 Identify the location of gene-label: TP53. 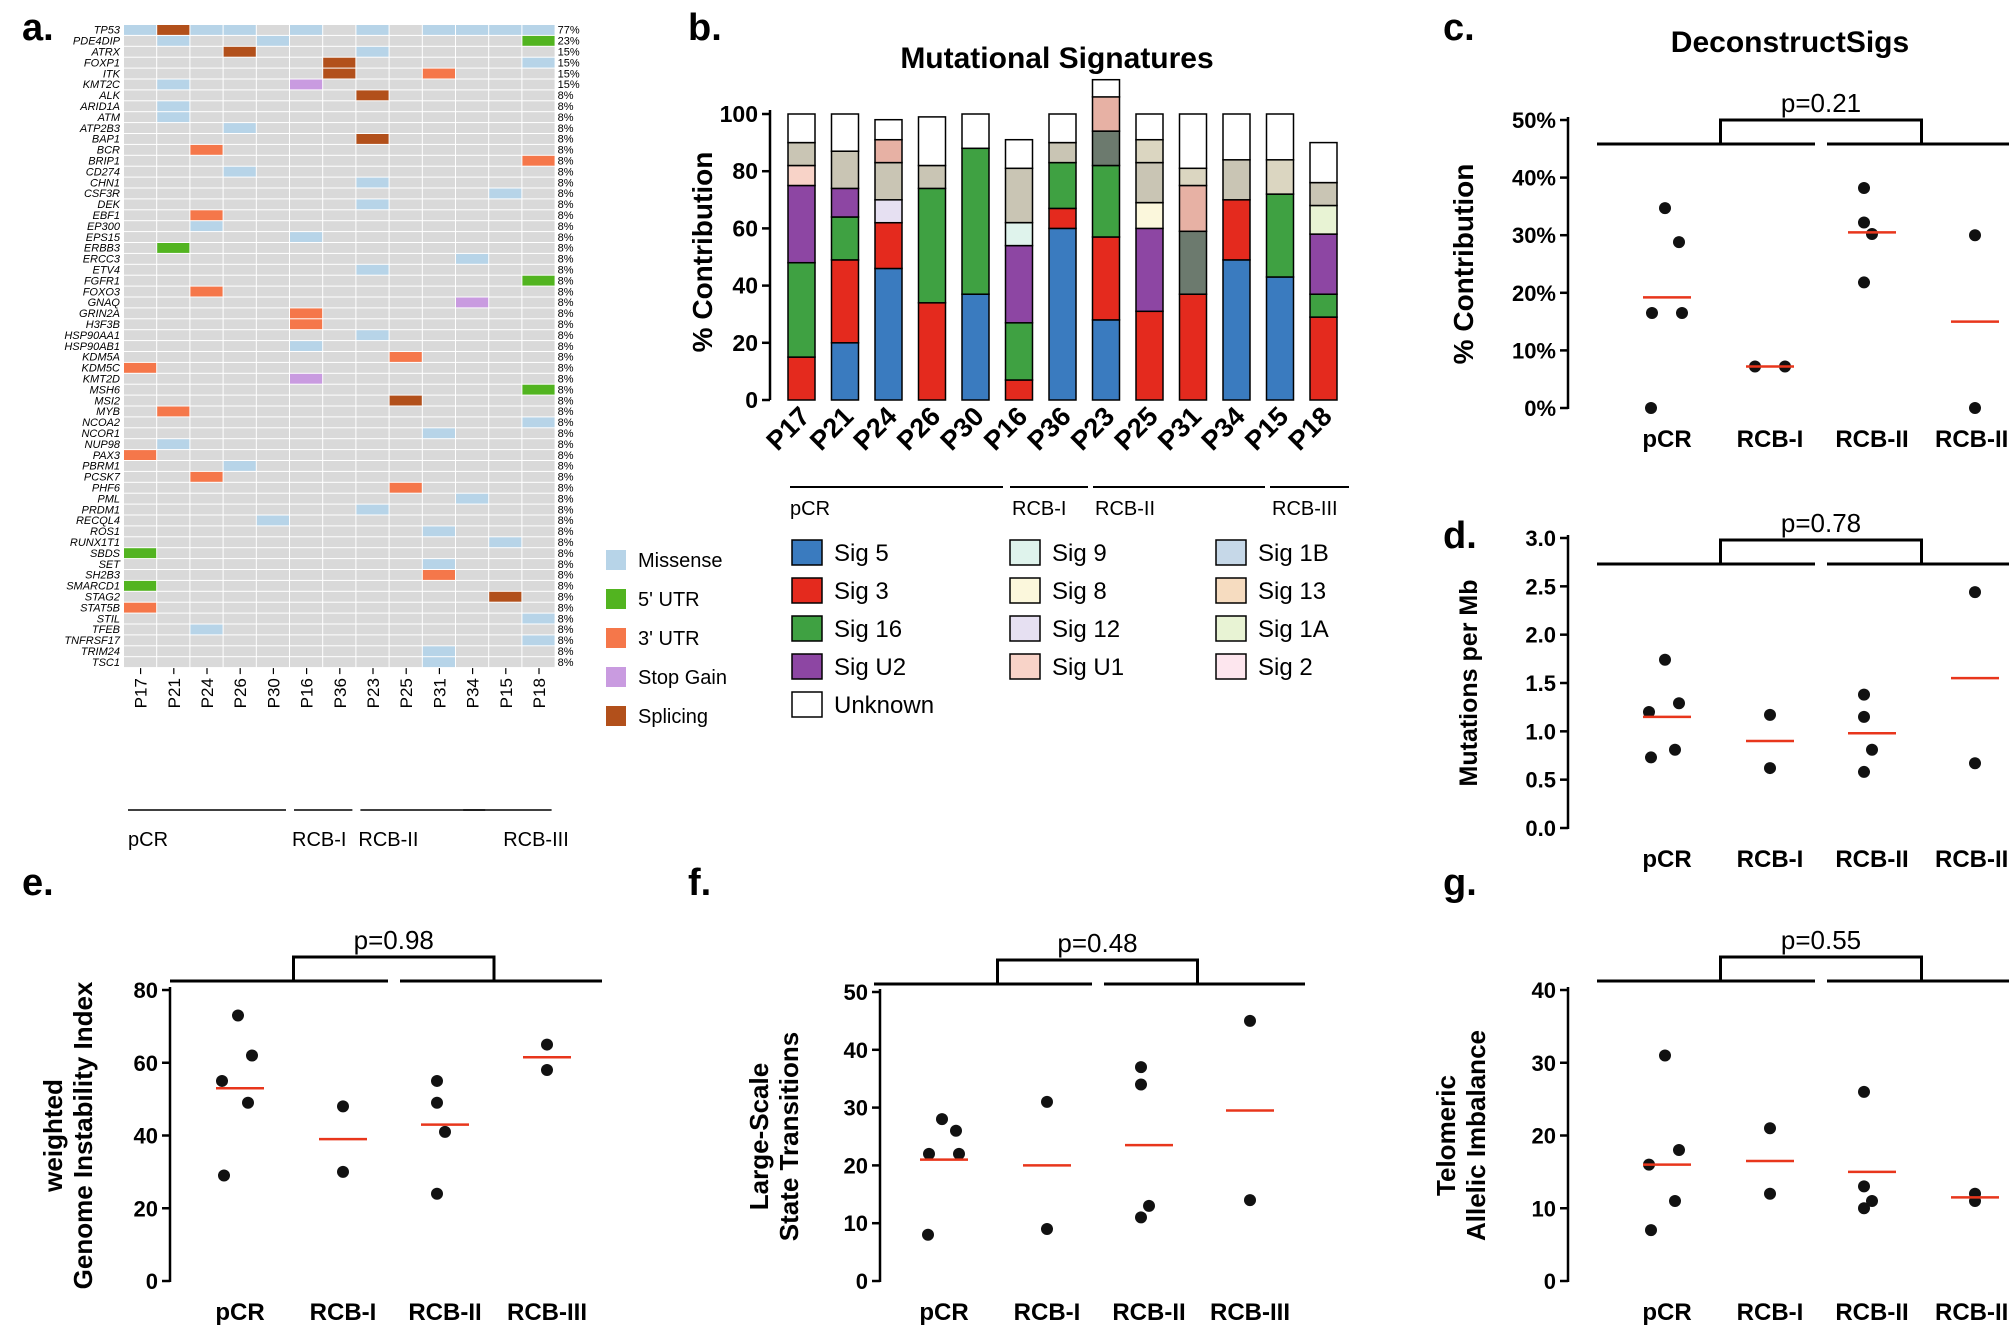
(107, 31).